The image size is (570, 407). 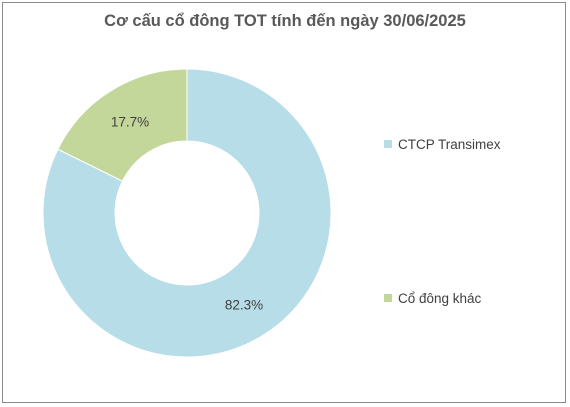 I want to click on legend-item-ctcp-transimex: CTCP Transimex, so click(x=442, y=144).